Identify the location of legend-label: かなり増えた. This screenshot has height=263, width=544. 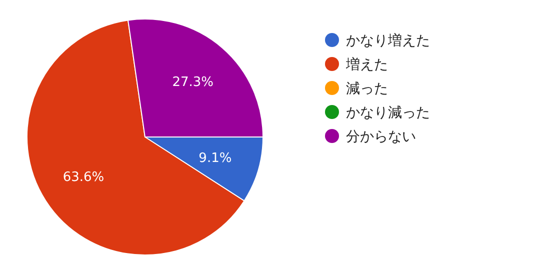
(388, 40).